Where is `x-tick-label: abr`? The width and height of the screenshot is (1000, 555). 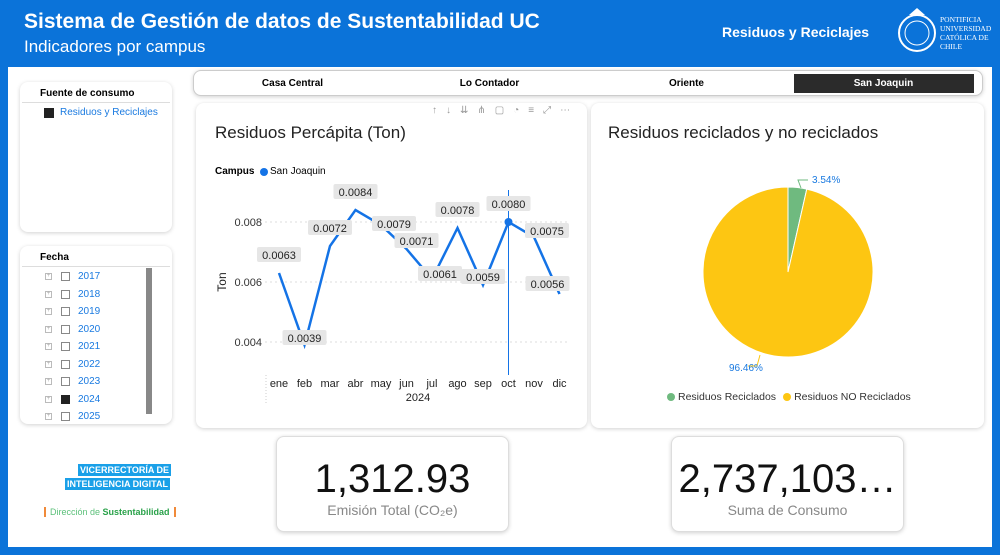
x-tick-label: abr is located at coordinates (356, 384).